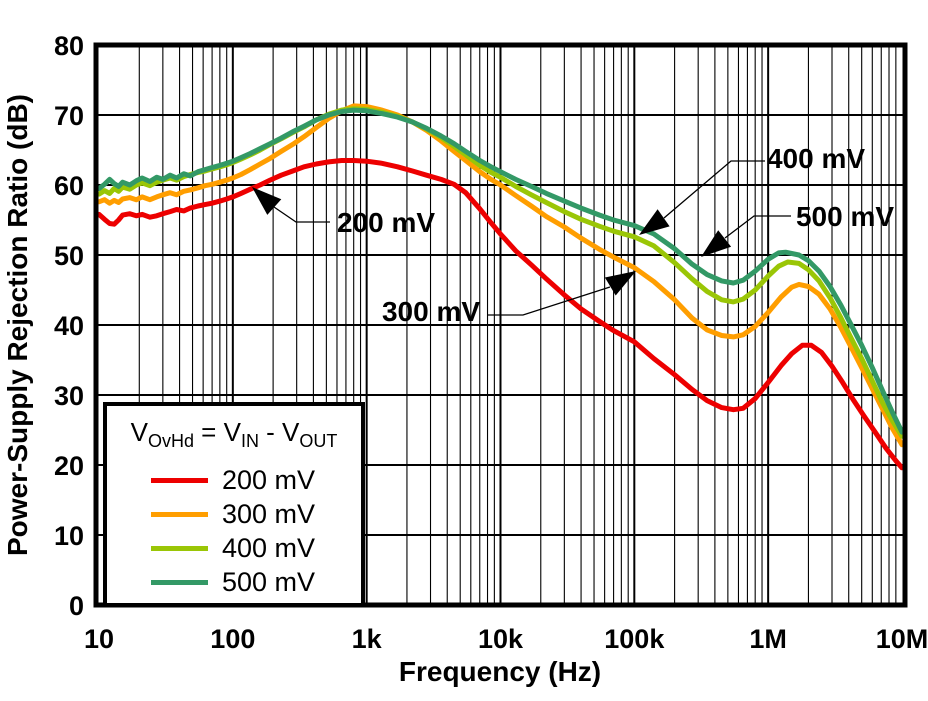  I want to click on y-axis-title: Power-Supply Rejection Ratio (dB), so click(17, 325).